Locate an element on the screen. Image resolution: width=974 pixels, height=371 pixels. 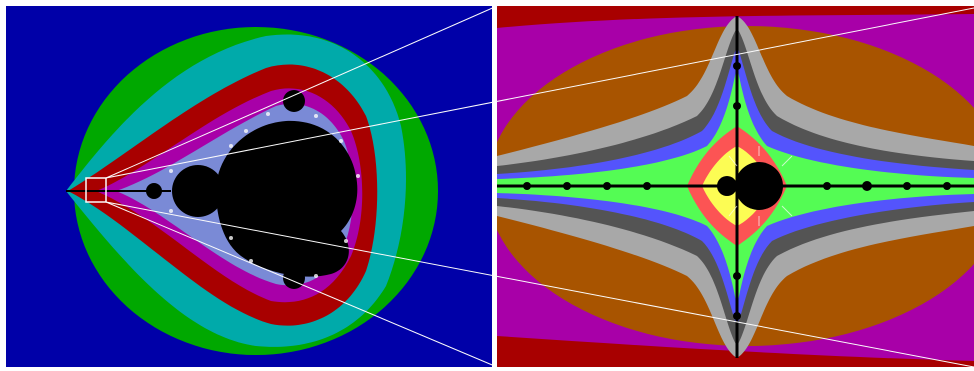
mini-mandelbrot-body is located at coordinates (759, 186).